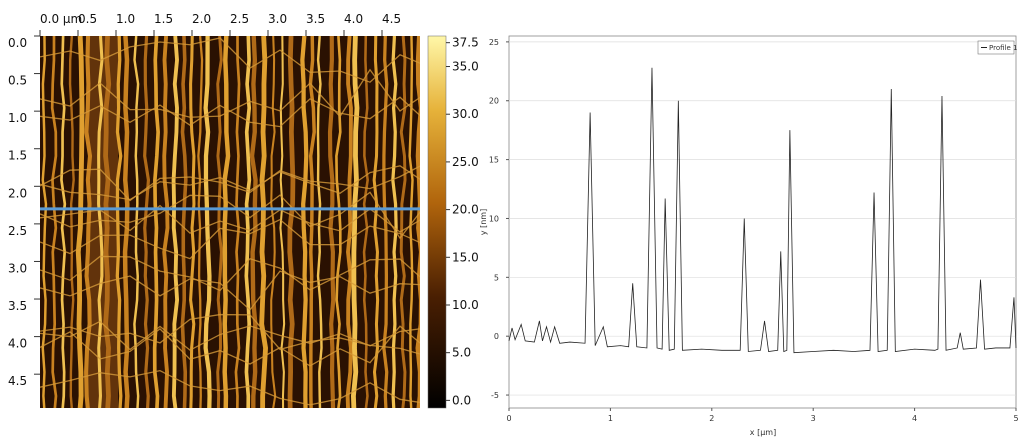 Image resolution: width=1022 pixels, height=440 pixels. I want to click on x-tick-label: 2.0, so click(201, 19).